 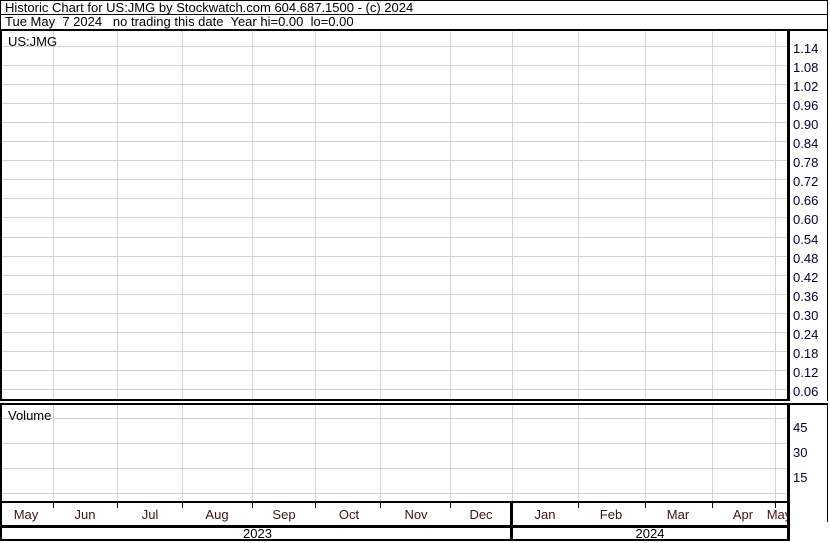 I want to click on month-tick-label: Mar, so click(x=678, y=514).